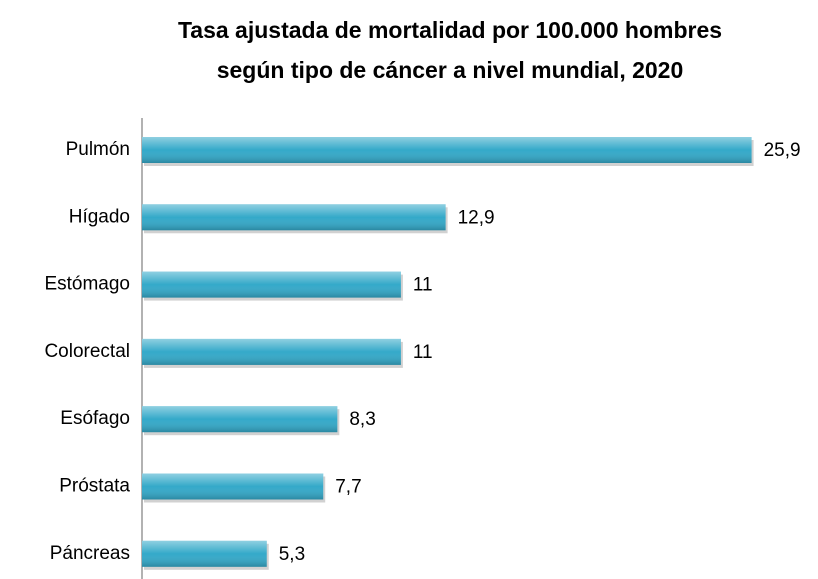 The image size is (818, 579). I want to click on data-label: 5,3, so click(292, 554).